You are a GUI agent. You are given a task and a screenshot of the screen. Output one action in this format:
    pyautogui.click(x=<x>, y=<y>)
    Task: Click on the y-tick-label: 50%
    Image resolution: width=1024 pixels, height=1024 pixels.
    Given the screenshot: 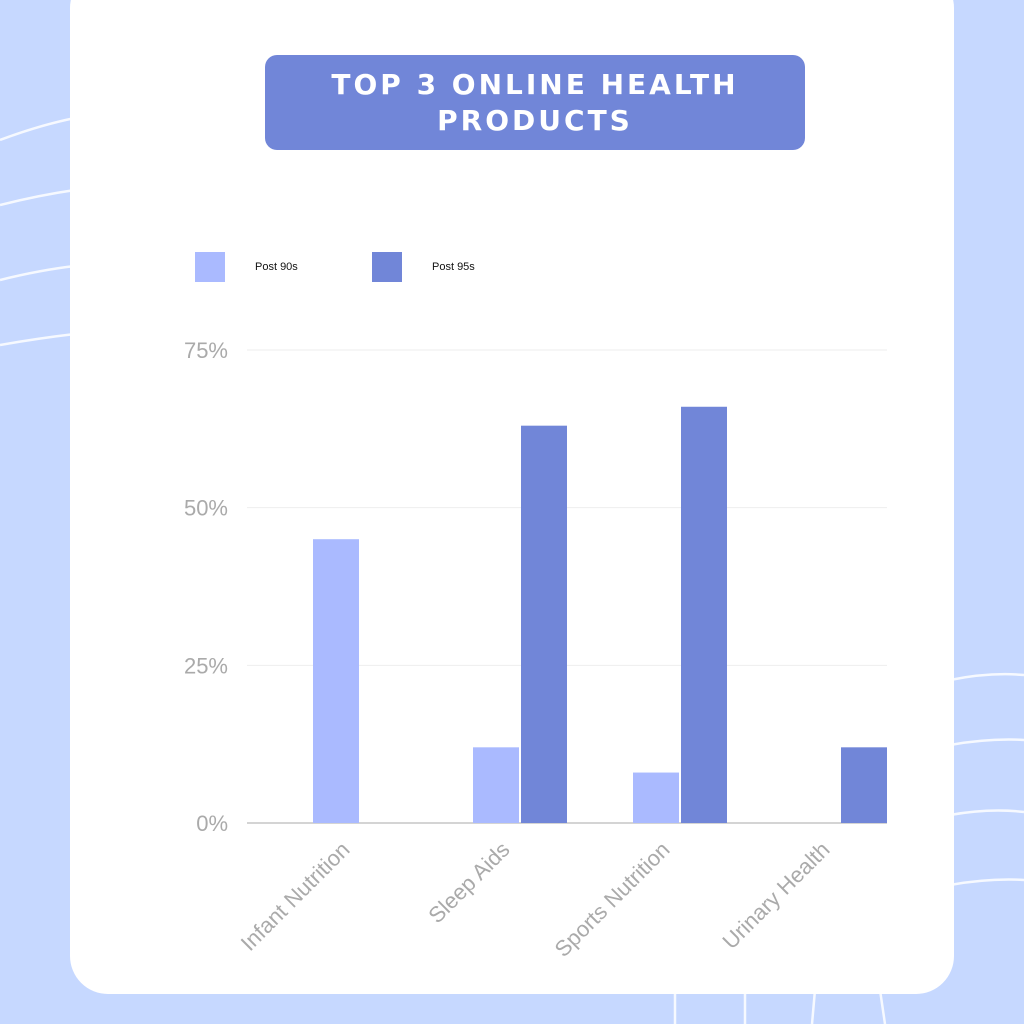 What is the action you would take?
    pyautogui.click(x=206, y=508)
    